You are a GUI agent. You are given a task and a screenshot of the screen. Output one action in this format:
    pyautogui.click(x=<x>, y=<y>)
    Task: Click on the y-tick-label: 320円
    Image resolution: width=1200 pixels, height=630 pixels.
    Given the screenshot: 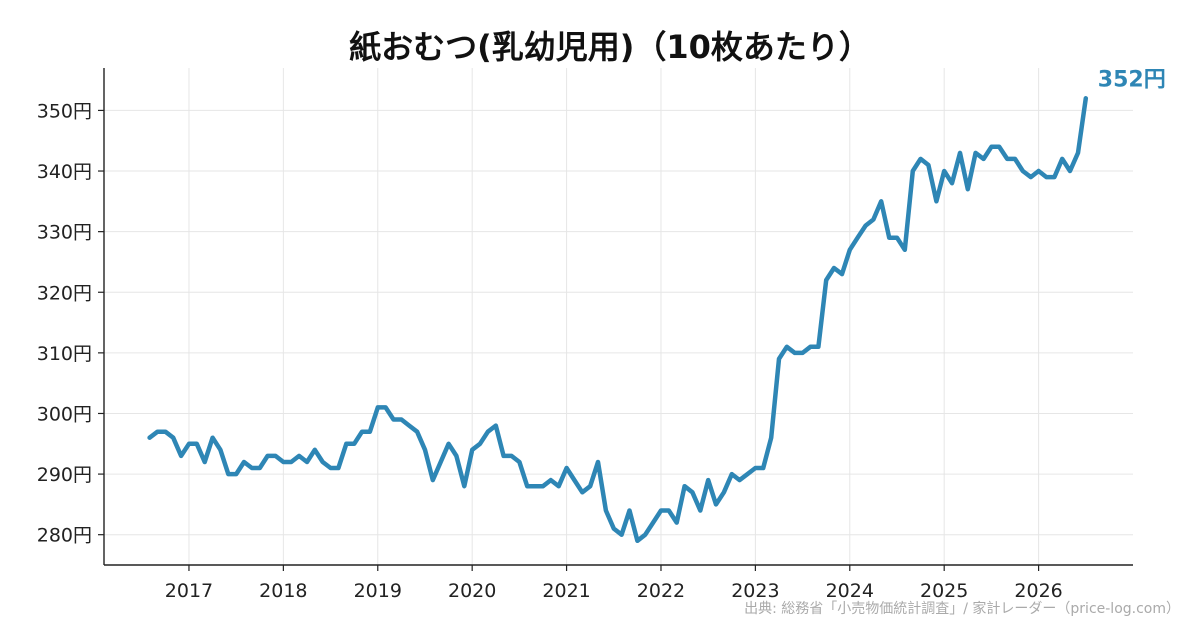 What is the action you would take?
    pyautogui.click(x=64, y=293)
    